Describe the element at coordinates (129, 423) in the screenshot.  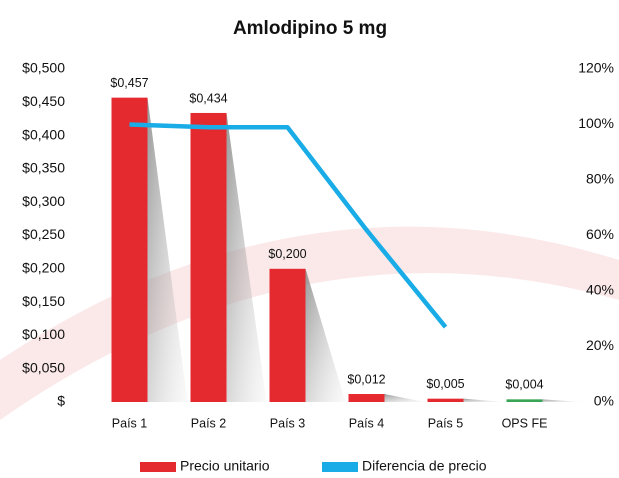
I see `x-tick-label: País 1` at that location.